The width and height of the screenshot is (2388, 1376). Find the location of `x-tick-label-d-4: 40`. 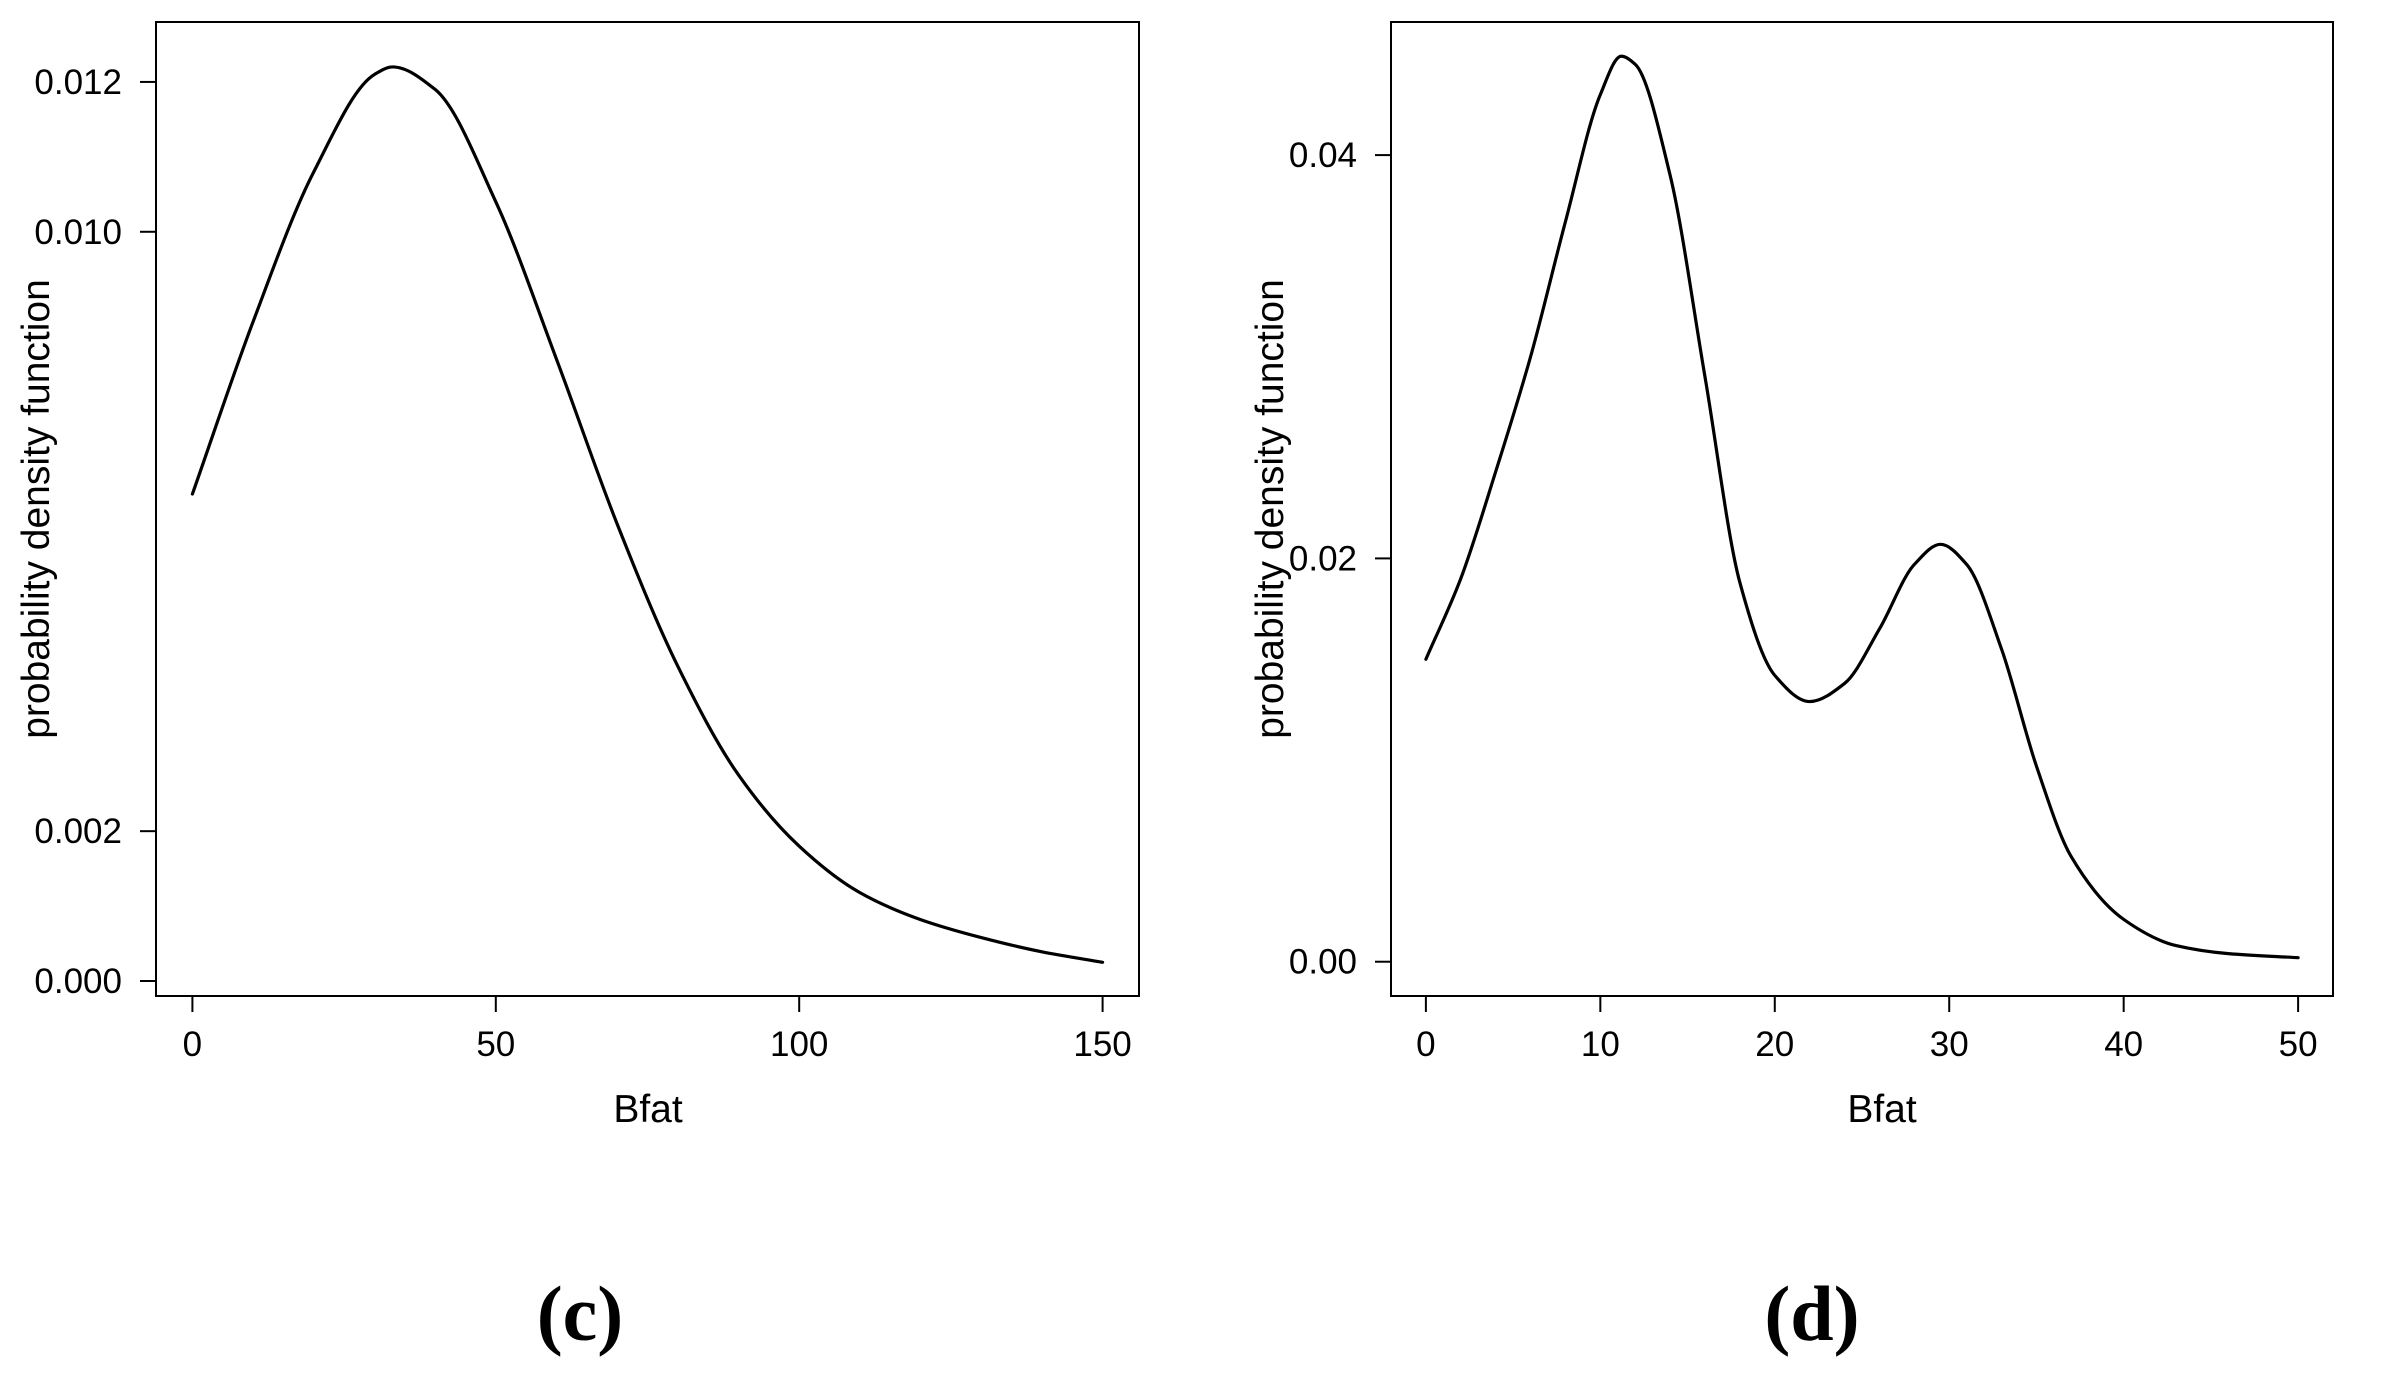

x-tick-label-d-4: 40 is located at coordinates (2123, 1044).